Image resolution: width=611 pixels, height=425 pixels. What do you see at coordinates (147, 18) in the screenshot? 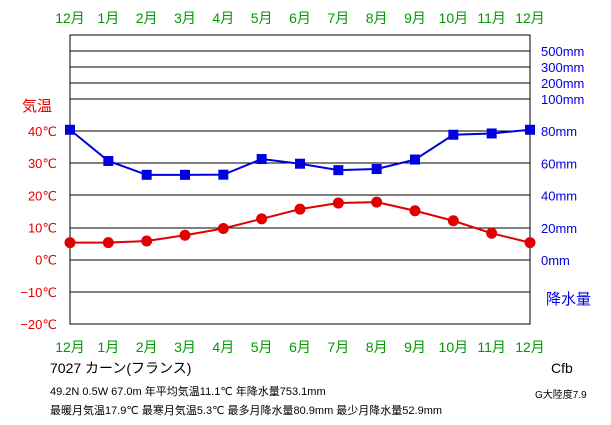
I see `month-label-top: 2月` at bounding box center [147, 18].